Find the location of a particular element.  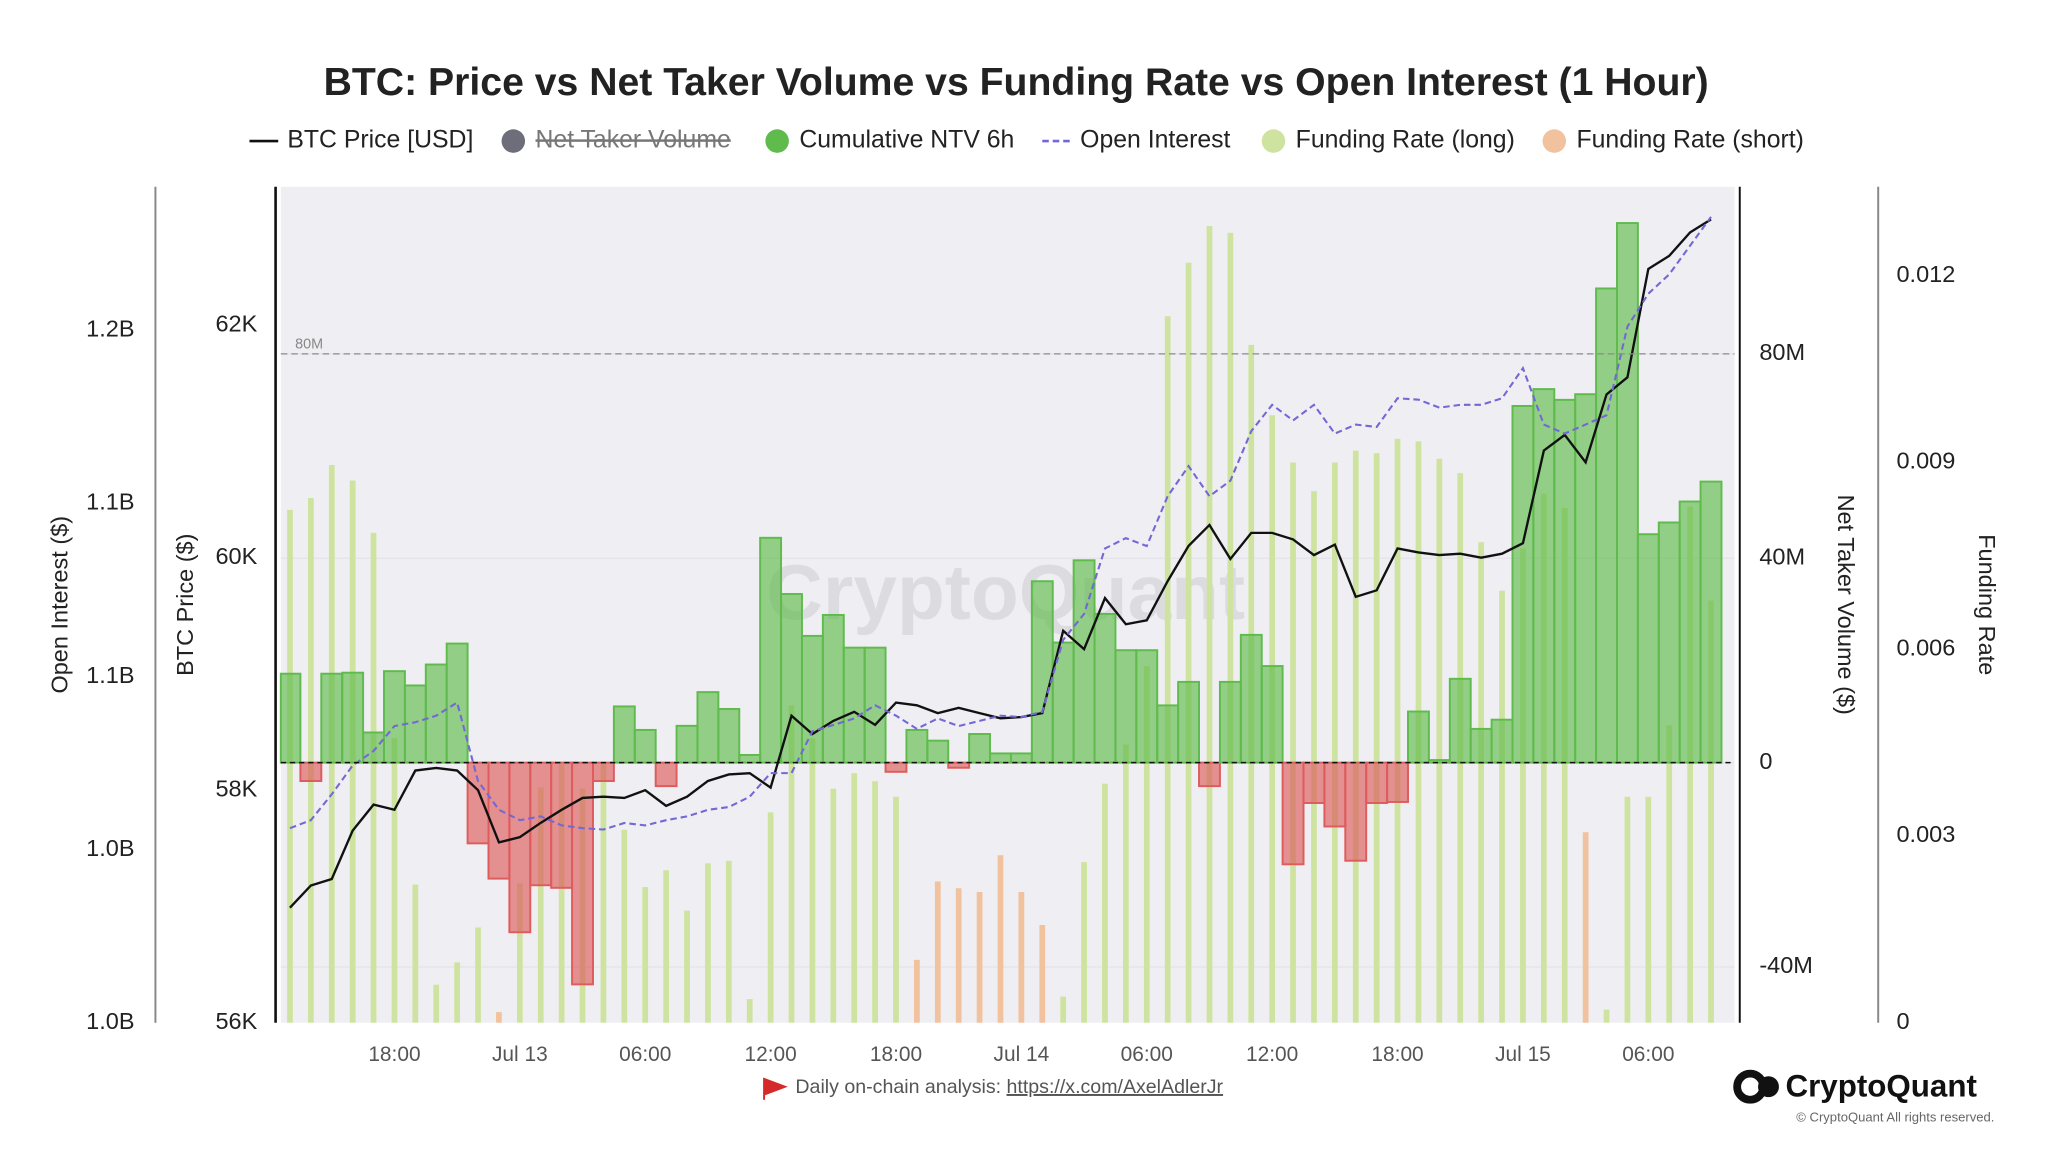

x-tick-label: 18:00 is located at coordinates (394, 1054).